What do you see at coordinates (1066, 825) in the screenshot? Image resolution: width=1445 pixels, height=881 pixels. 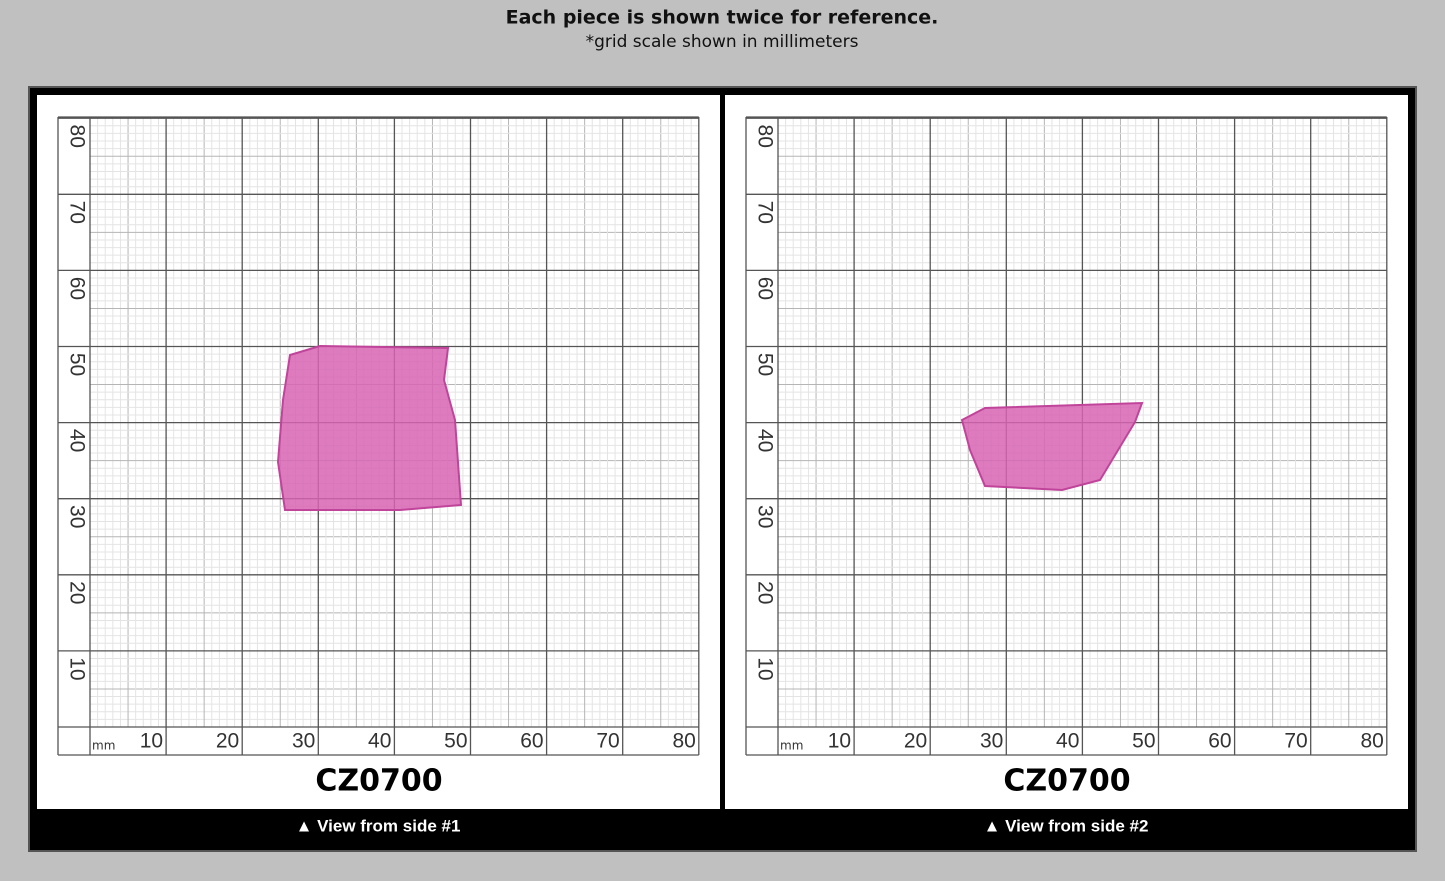 I see `caption: ▲ View from side #2` at bounding box center [1066, 825].